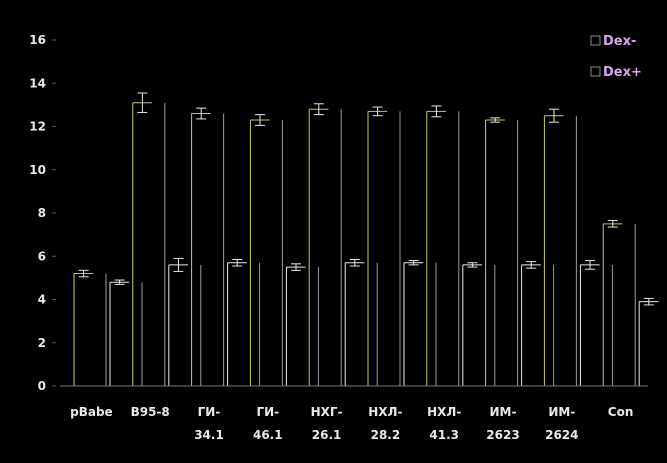 The width and height of the screenshot is (667, 463). Describe the element at coordinates (327, 412) in the screenshot. I see `x-tick-label: НХГ-` at that location.